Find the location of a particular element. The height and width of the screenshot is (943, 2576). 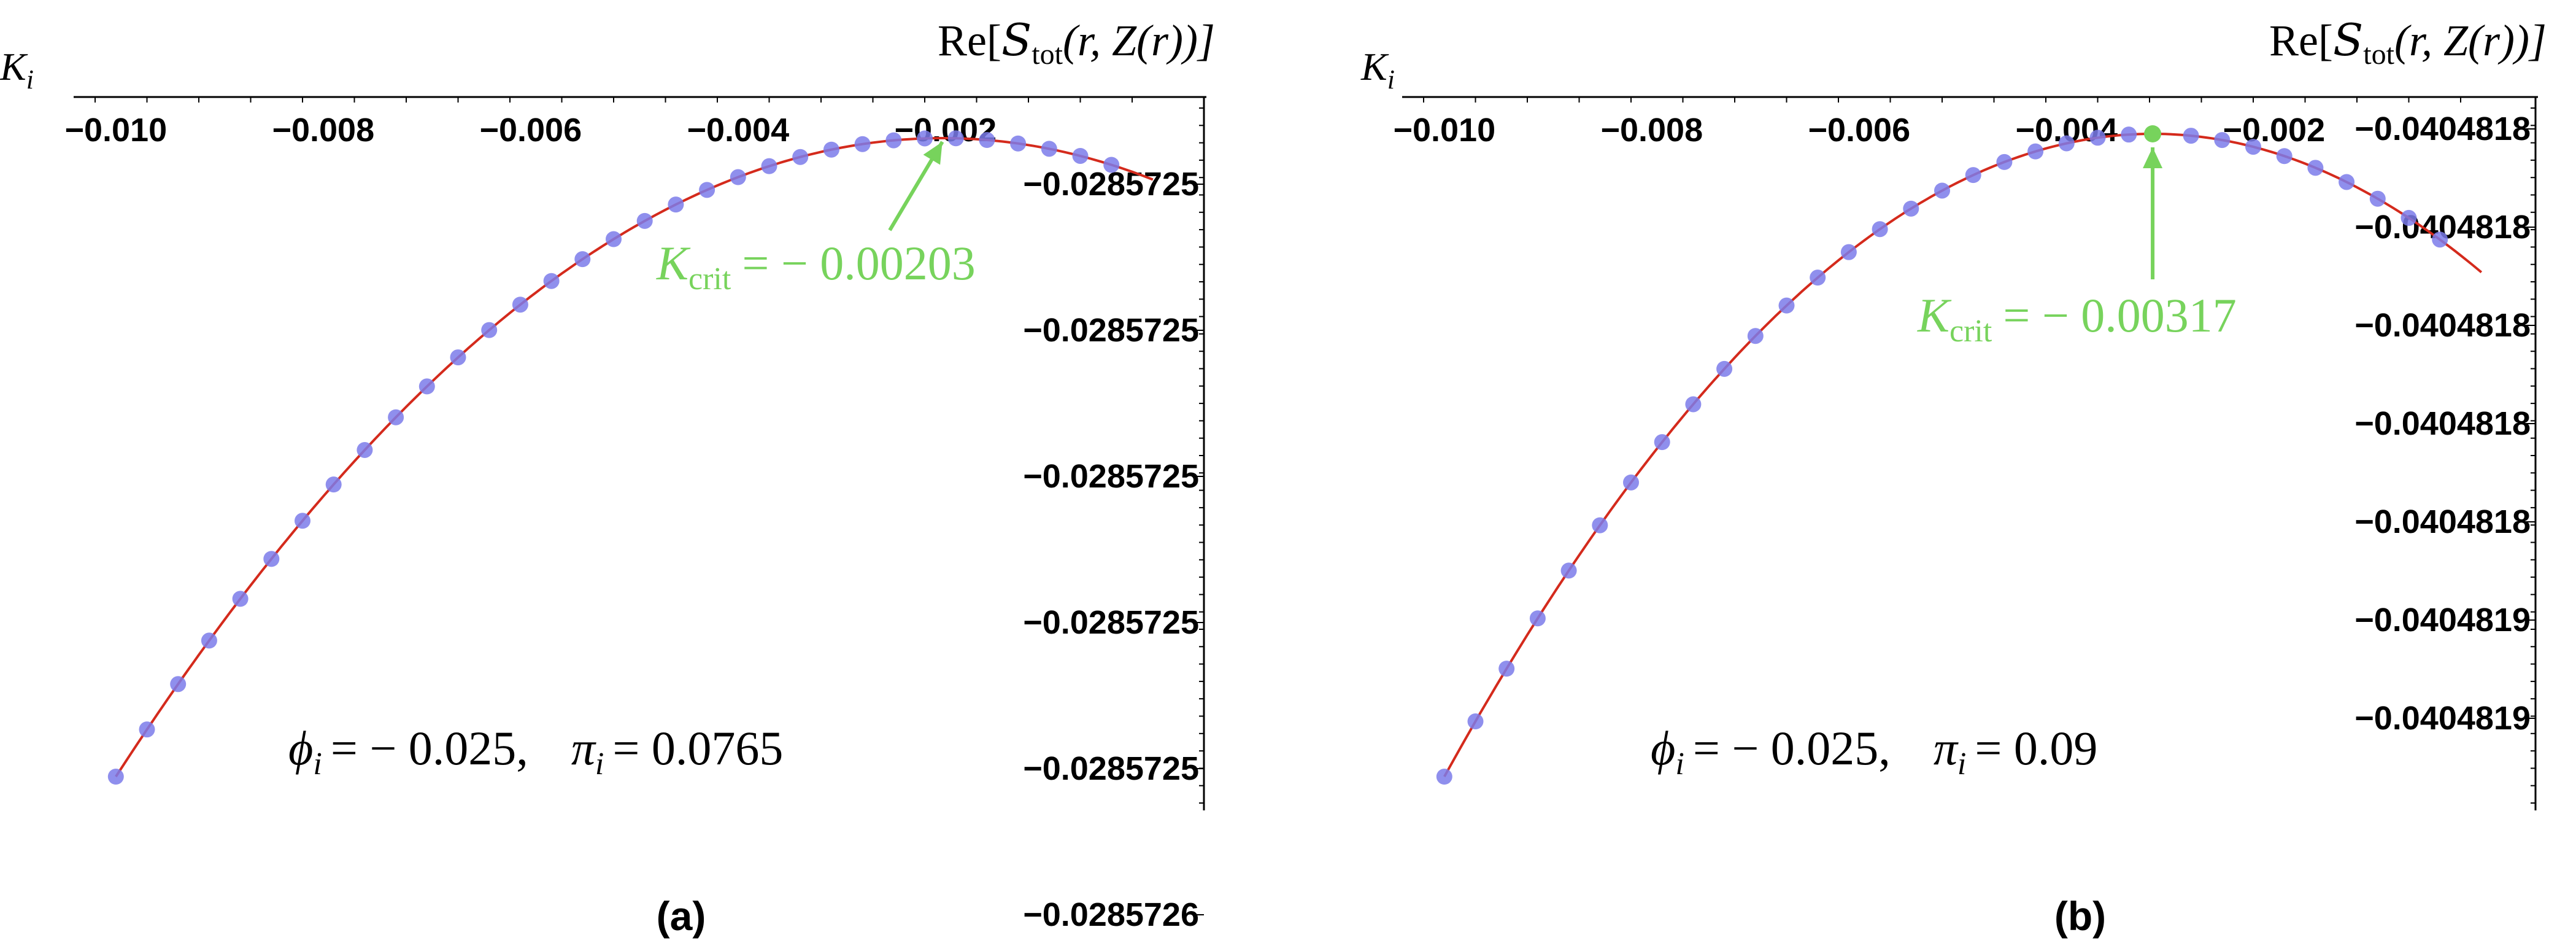

x-axis-label-suffix: (r, Z(r))] is located at coordinates (1139, 40).